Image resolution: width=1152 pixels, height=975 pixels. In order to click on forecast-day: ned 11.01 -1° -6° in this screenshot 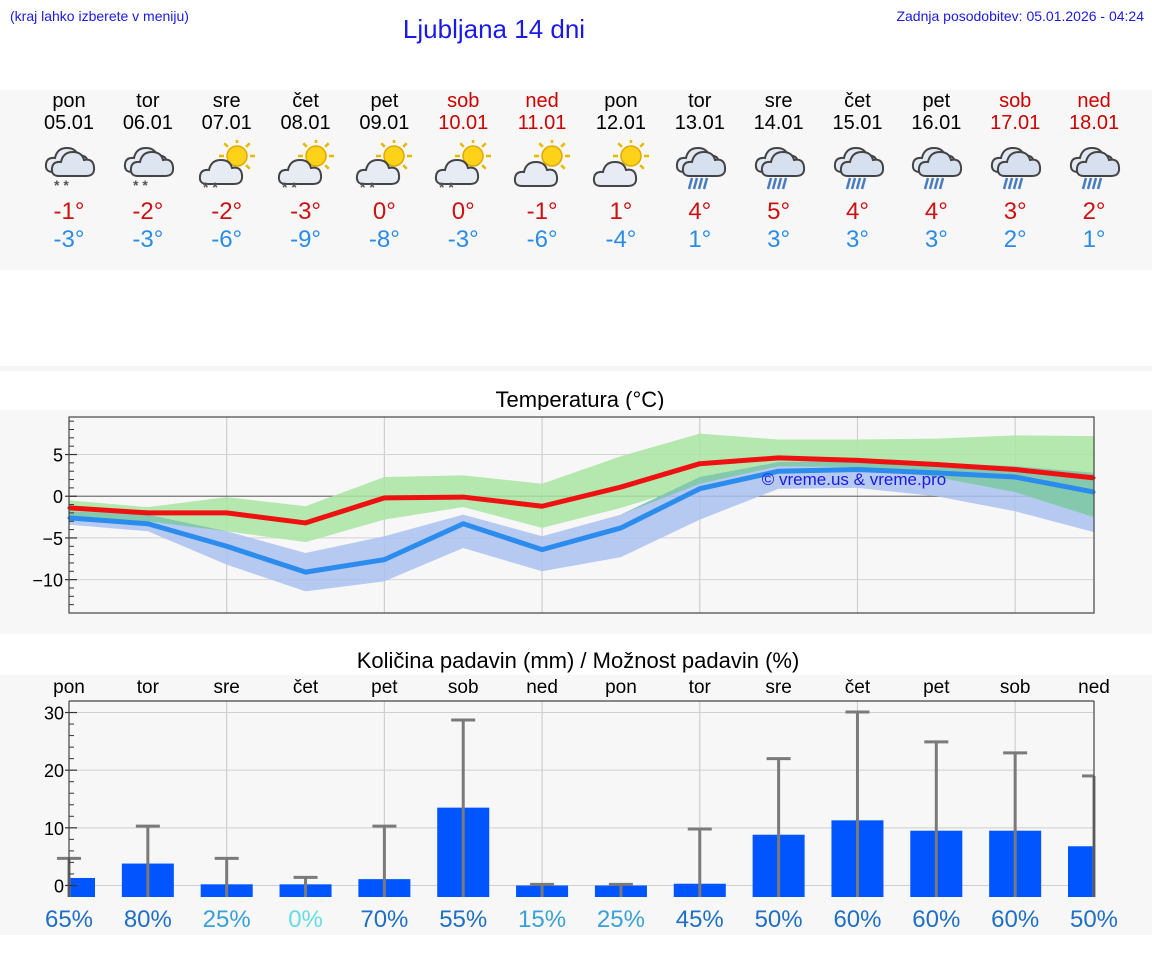, I will do `click(542, 180)`.